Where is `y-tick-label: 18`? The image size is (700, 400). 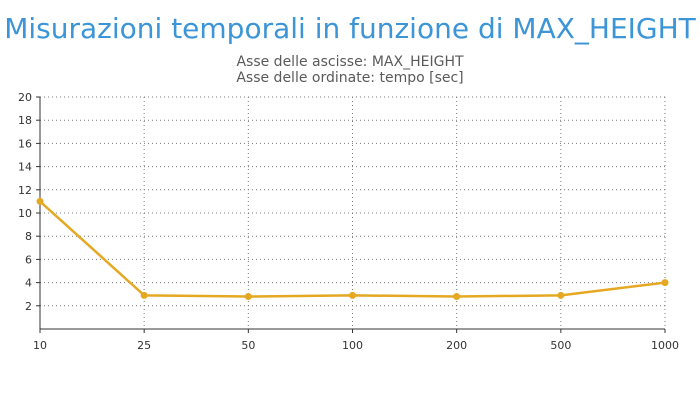 y-tick-label: 18 is located at coordinates (25, 120).